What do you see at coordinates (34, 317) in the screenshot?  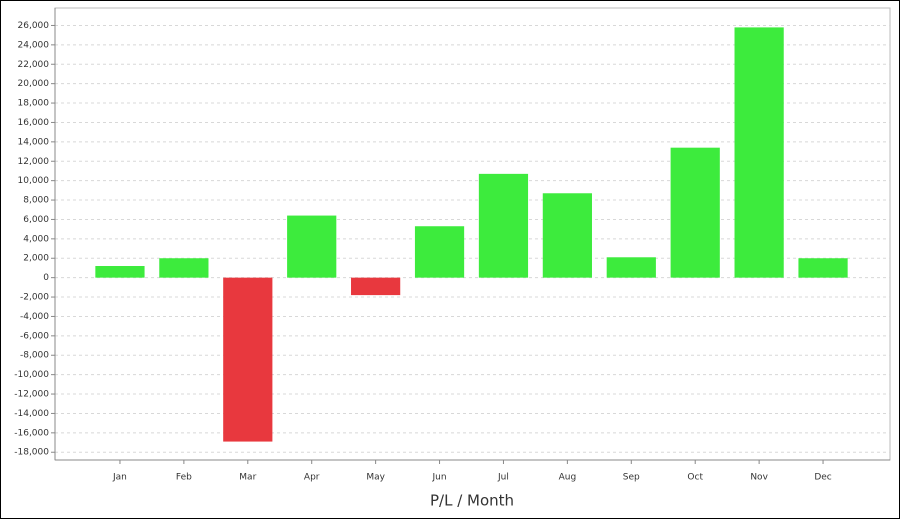 I see `y-tick-label: -4,000` at bounding box center [34, 317].